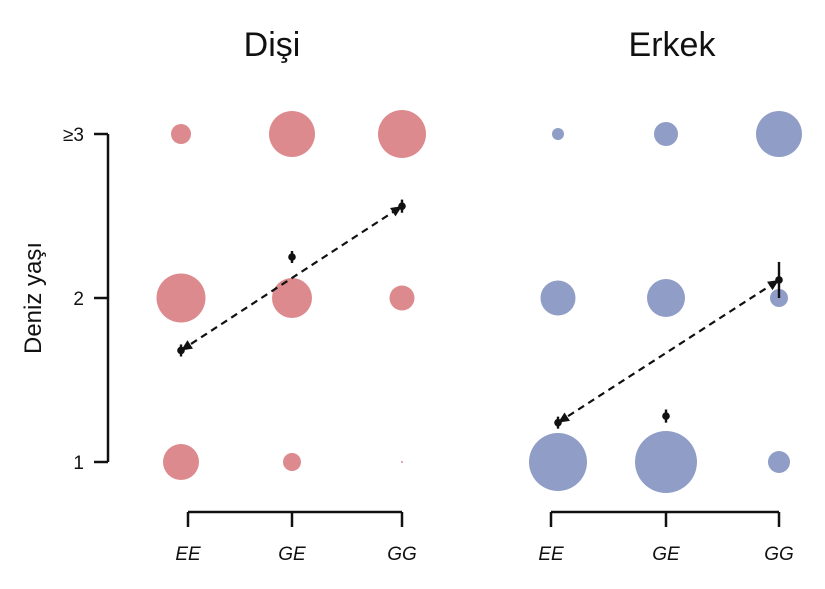  What do you see at coordinates (272, 45) in the screenshot?
I see `panel-title: Dişi` at bounding box center [272, 45].